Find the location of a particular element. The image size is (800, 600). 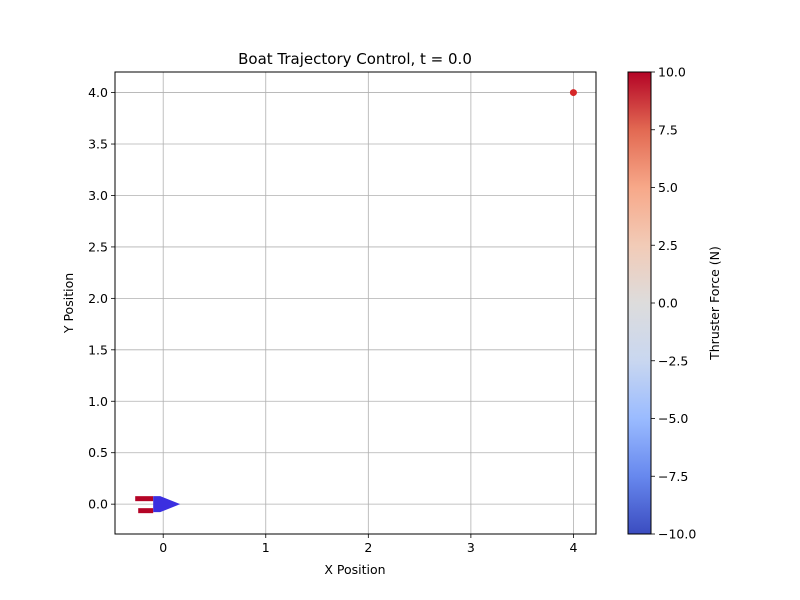

colorbar-tick-label: 10.0 is located at coordinates (672, 72).